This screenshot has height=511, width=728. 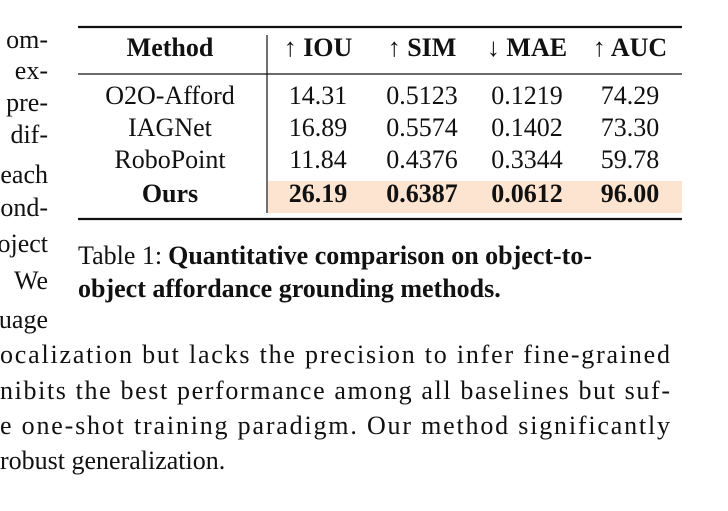 I want to click on table-cell: 0.0612, so click(x=527, y=193).